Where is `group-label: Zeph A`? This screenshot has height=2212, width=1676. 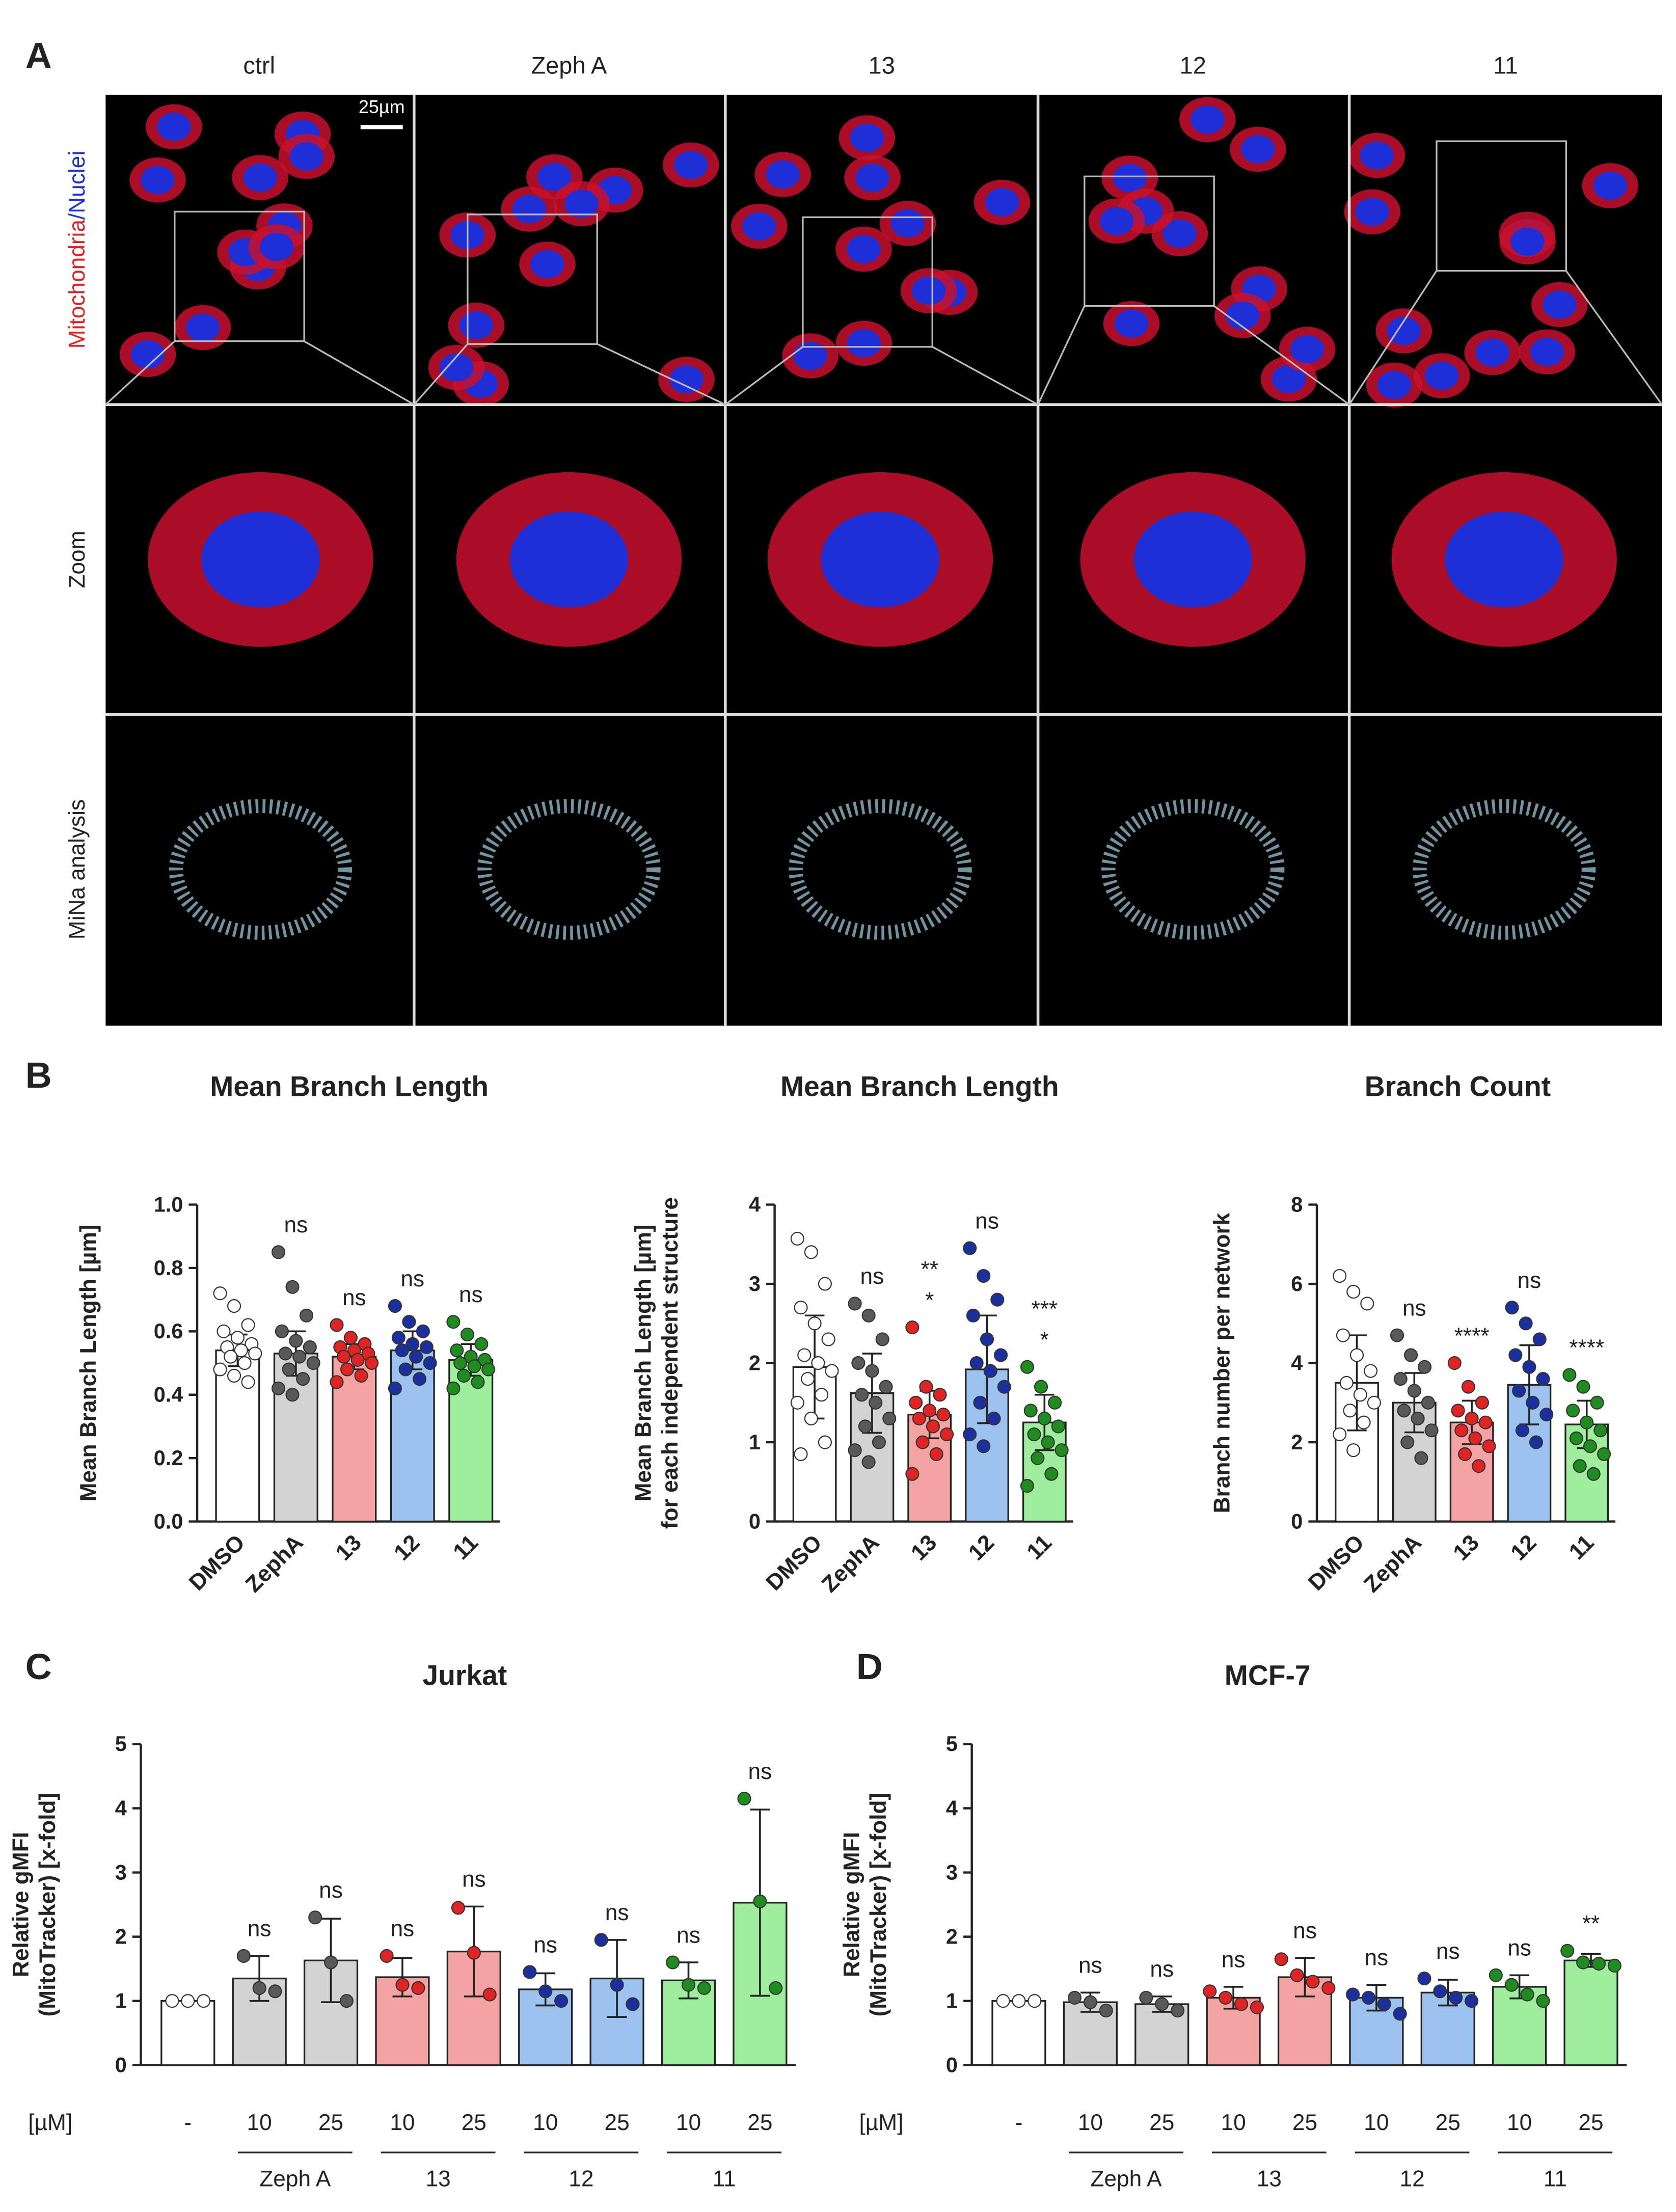
group-label: Zeph A is located at coordinates (295, 2179).